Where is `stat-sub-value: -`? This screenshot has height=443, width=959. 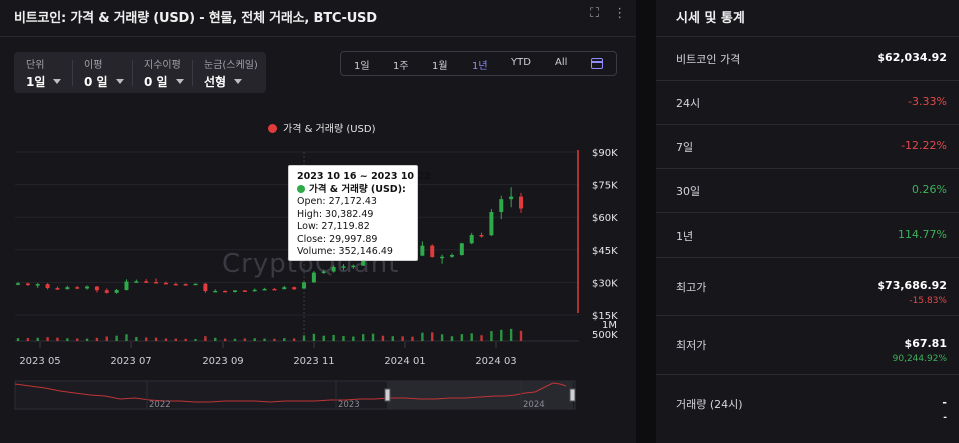
stat-sub-value: - is located at coordinates (945, 418).